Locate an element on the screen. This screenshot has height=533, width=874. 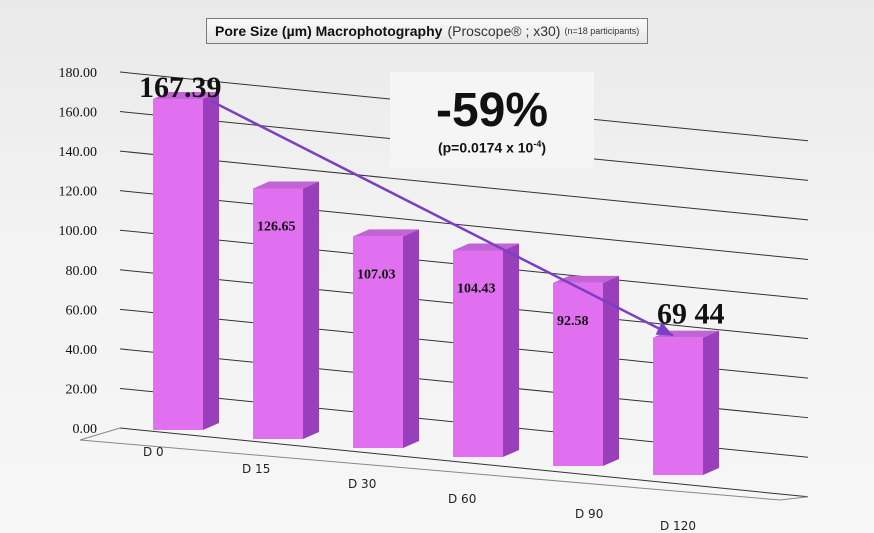
chart-floor is located at coordinates (444, 464).